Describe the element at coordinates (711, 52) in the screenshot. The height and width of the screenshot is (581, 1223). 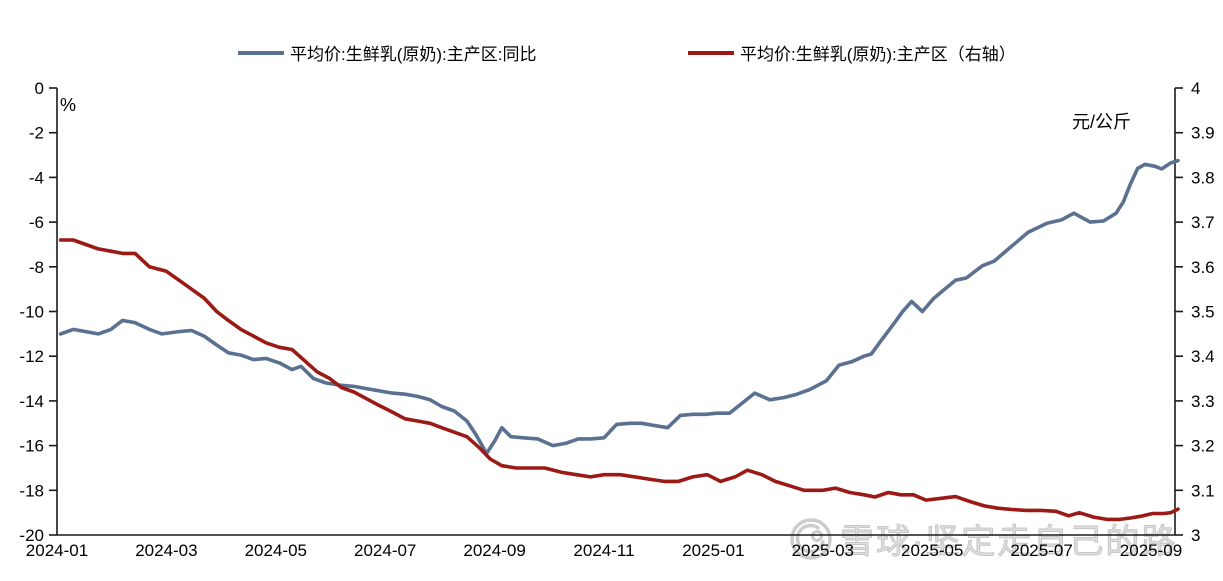
I see `legend-line-swatch-red` at that location.